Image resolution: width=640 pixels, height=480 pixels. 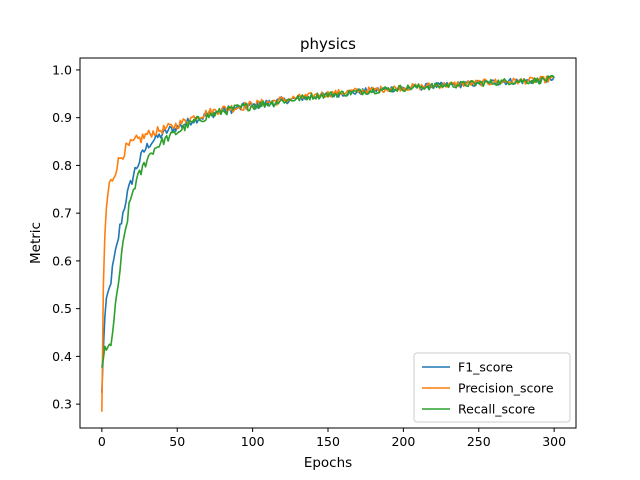 I want to click on x-axis-ticks: 0 50 100 150 200 250 300, so click(x=332, y=438).